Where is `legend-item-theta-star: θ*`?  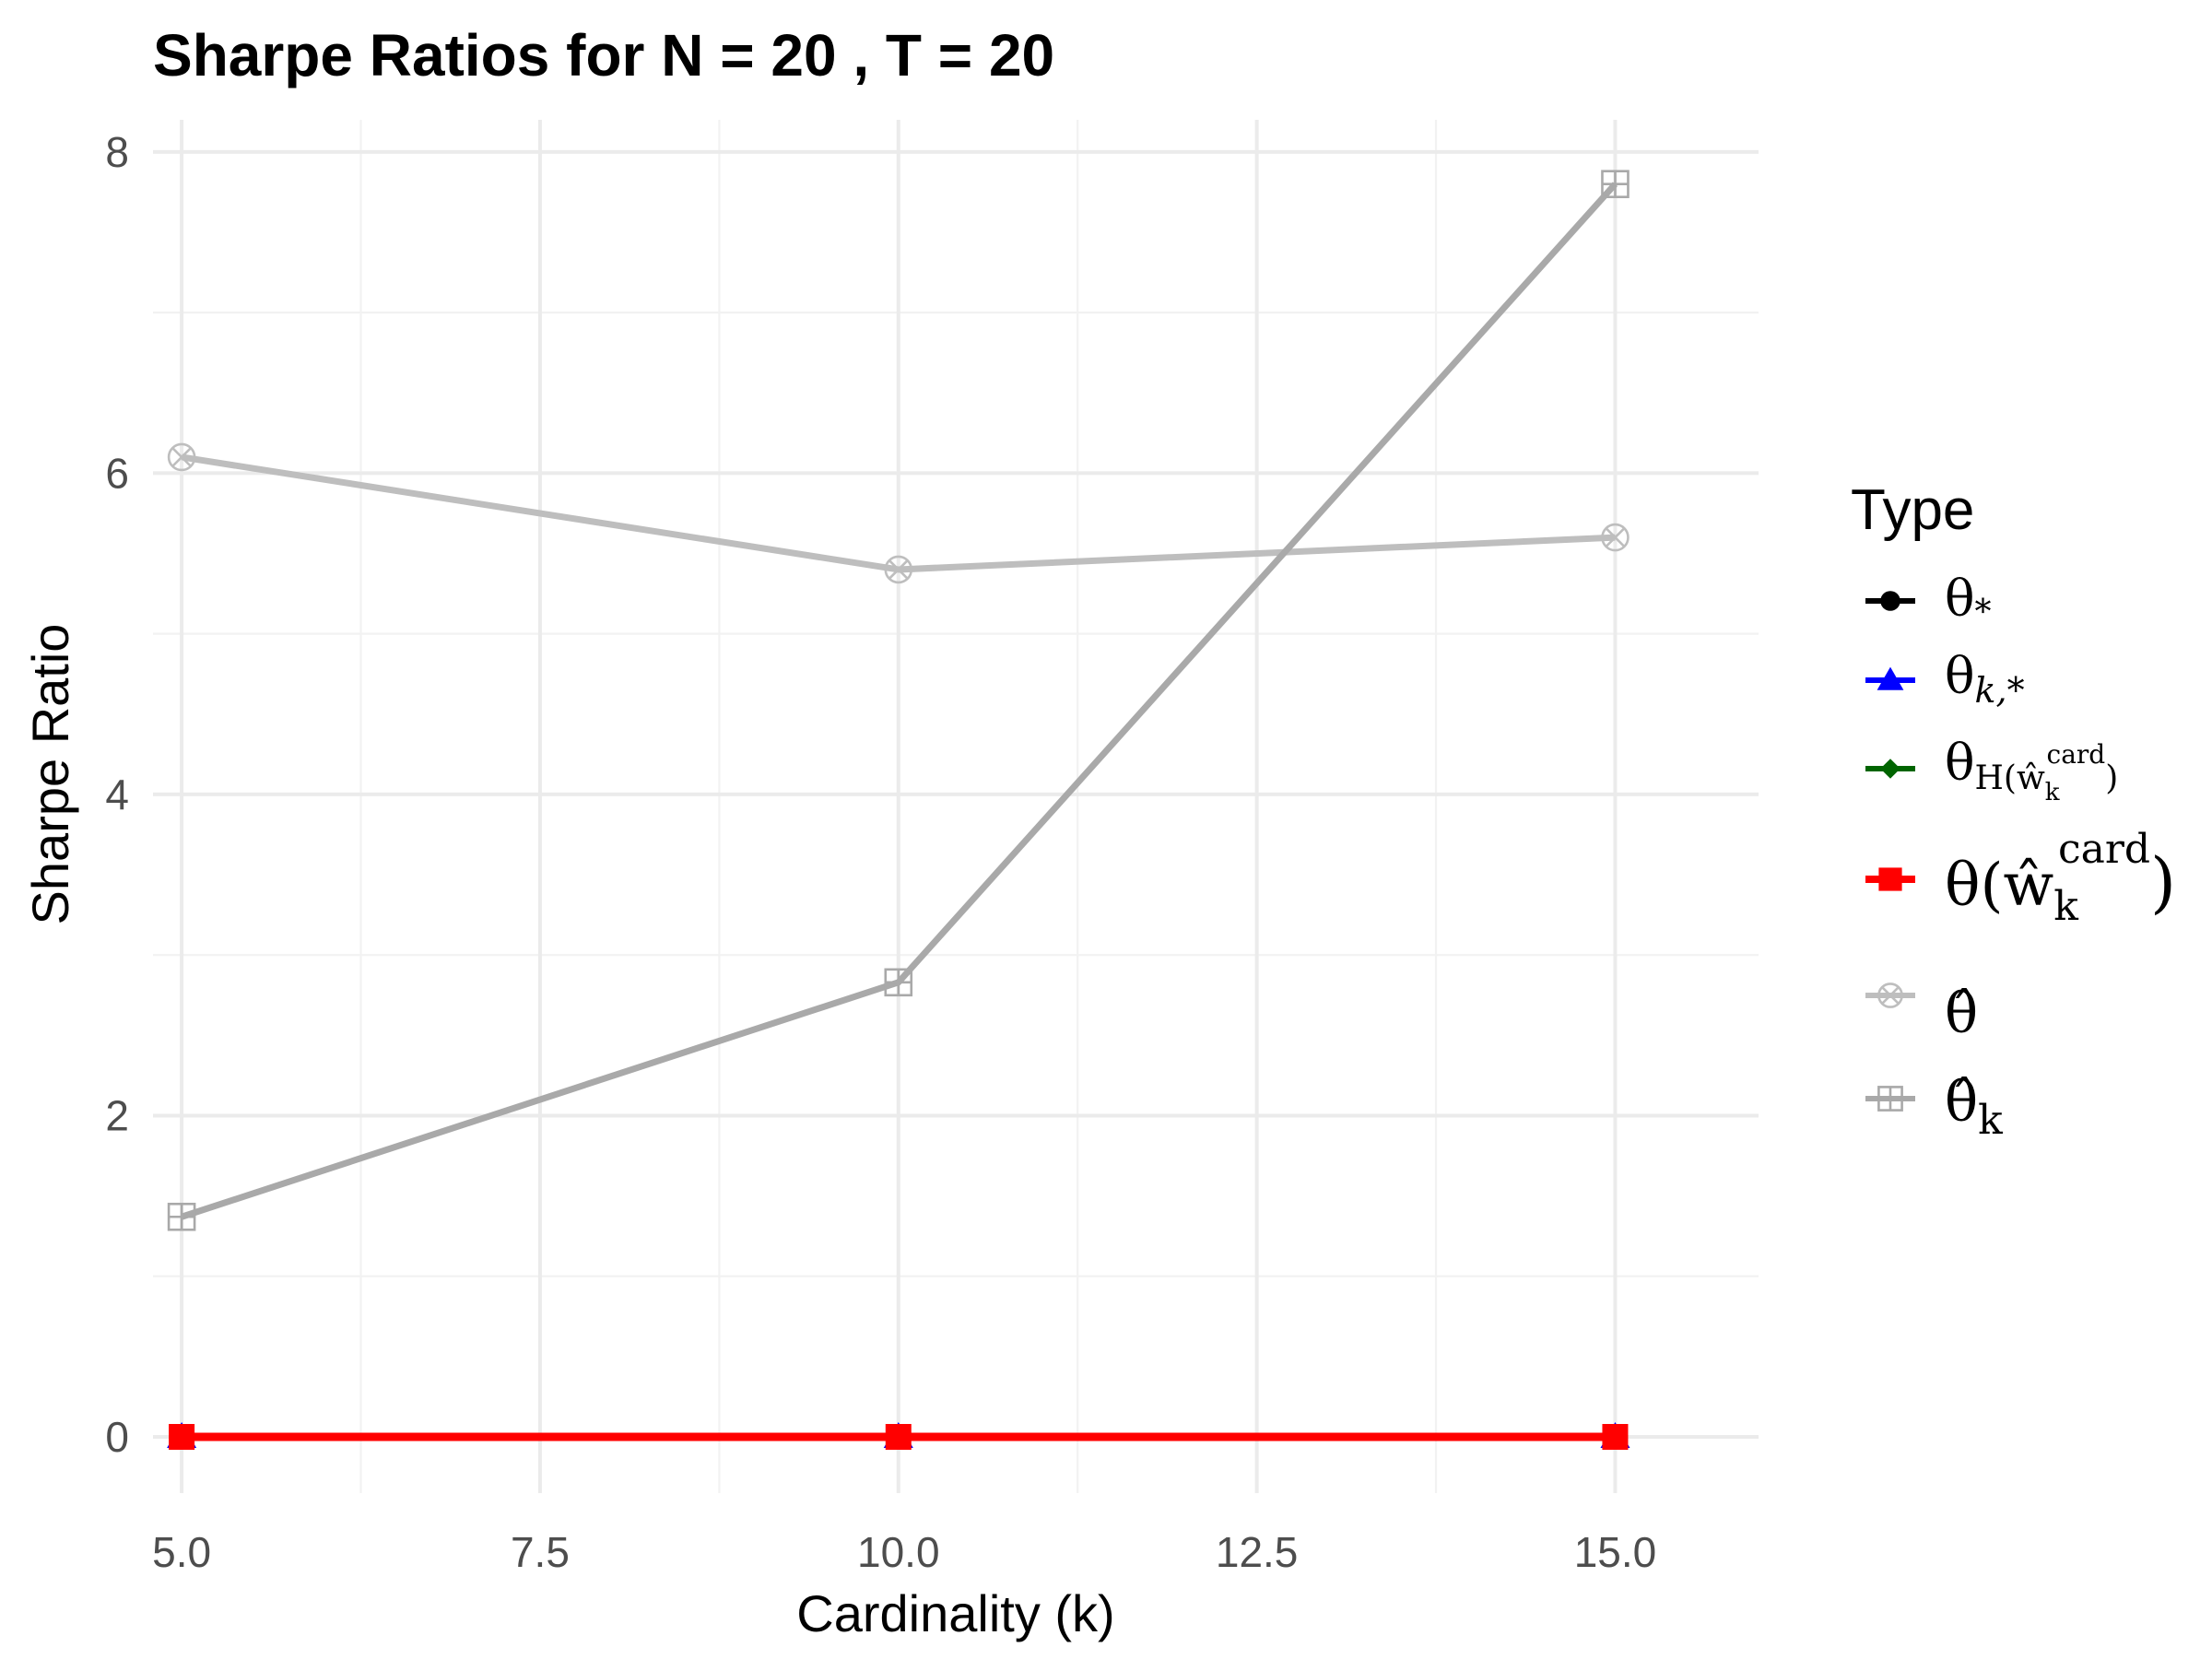
legend-item-theta-star: θ* is located at coordinates (1928, 600).